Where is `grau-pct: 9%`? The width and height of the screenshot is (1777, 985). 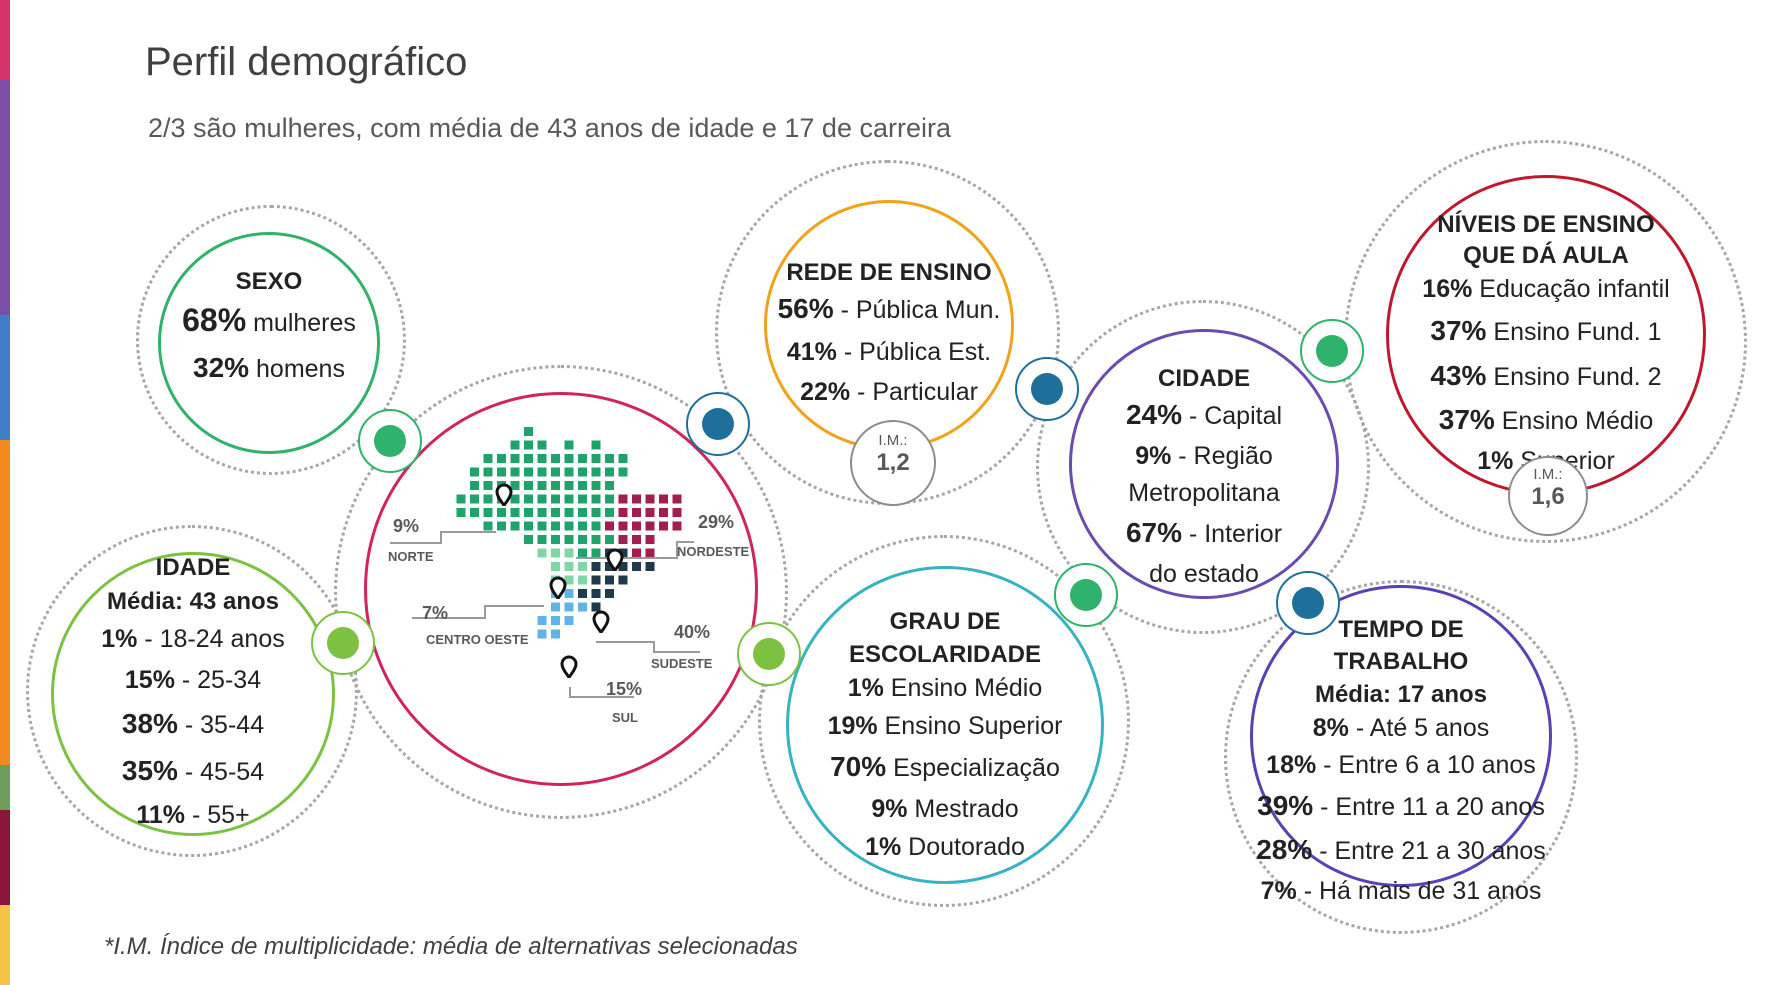 grau-pct: 9% is located at coordinates (889, 809).